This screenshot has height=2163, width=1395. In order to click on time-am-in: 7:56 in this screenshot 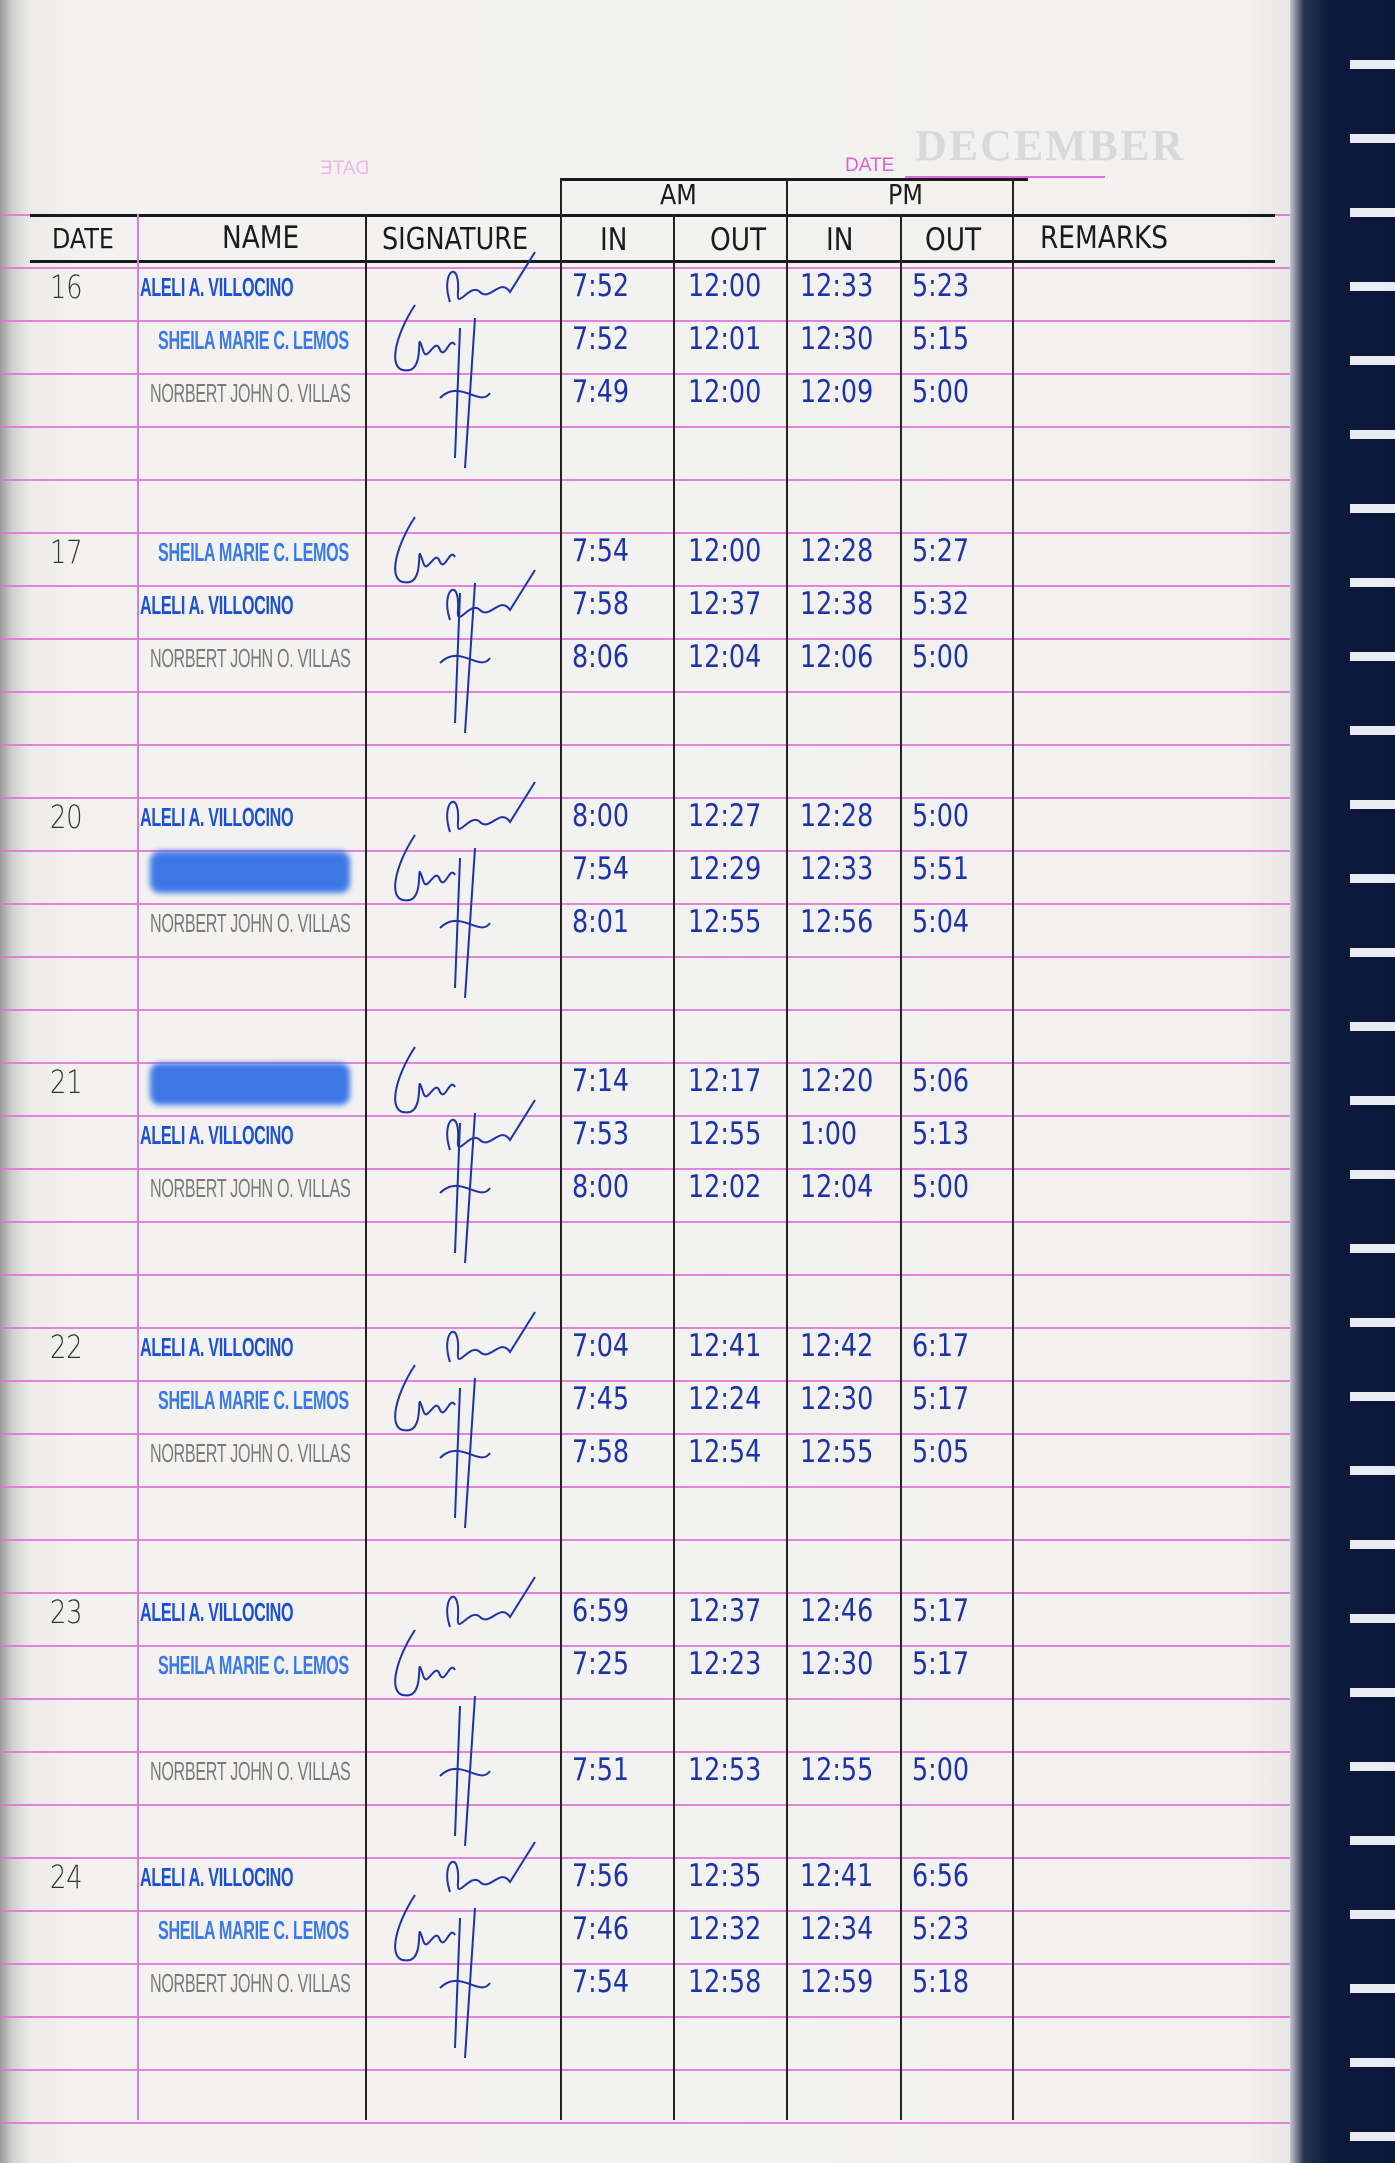, I will do `click(601, 1876)`.